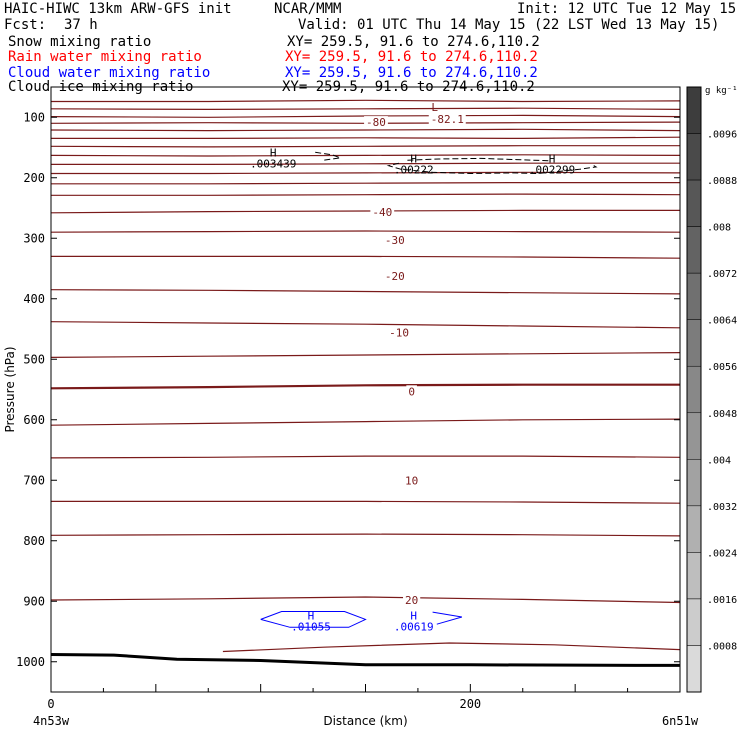  I want to click on y-tick-label: 300, so click(34, 238).